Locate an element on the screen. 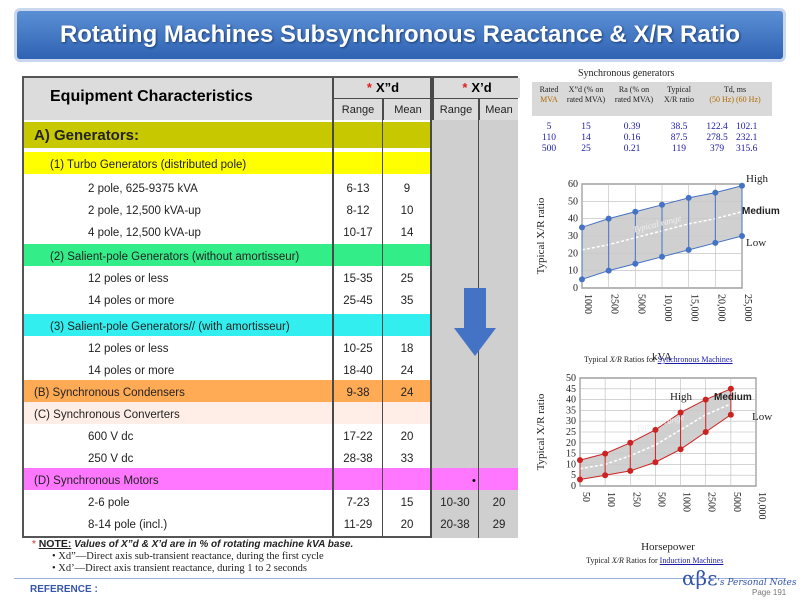 This screenshot has height=600, width=800. x-tick-label: 50 is located at coordinates (585, 497).